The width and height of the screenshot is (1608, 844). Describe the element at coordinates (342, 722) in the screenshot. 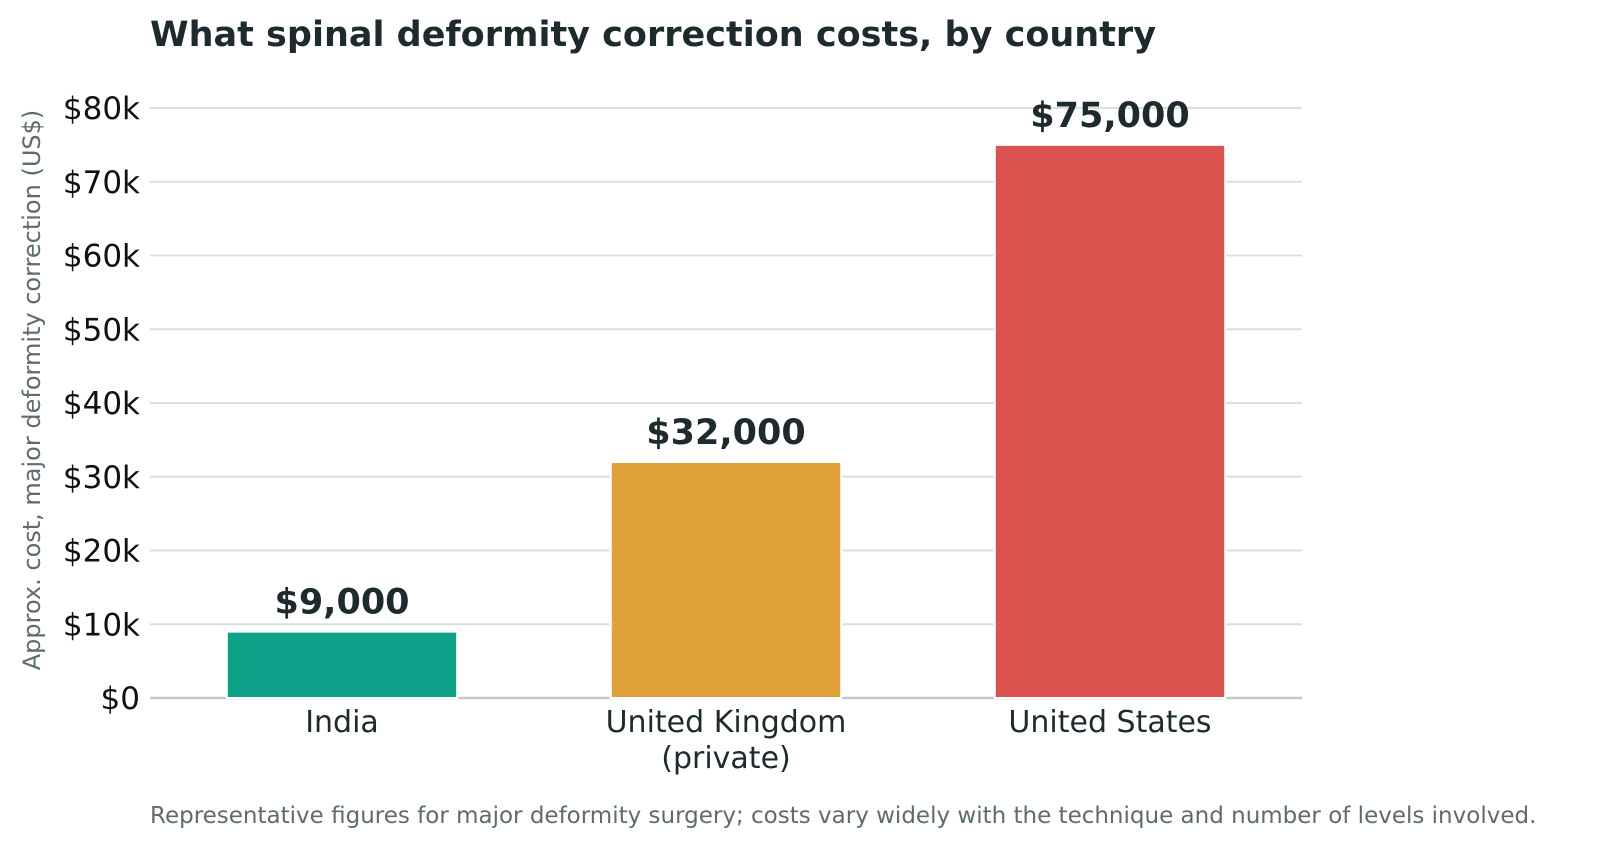

I see `x-tick-label: India` at that location.